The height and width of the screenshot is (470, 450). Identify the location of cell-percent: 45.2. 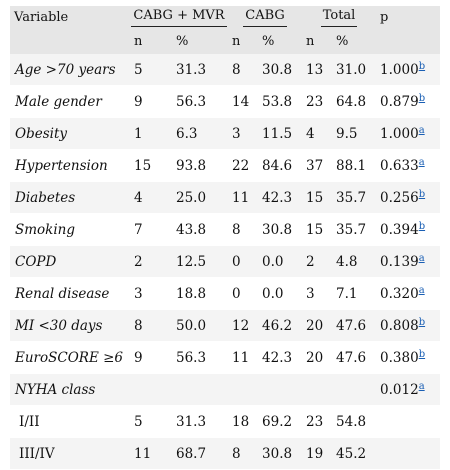
(354, 453).